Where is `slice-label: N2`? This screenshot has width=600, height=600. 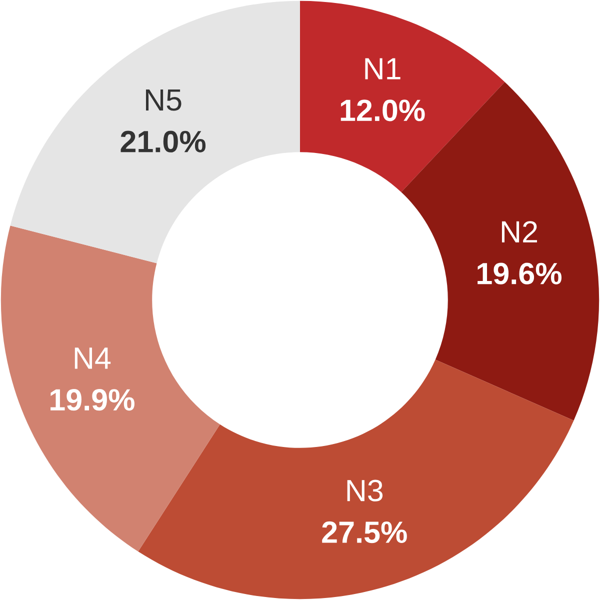 slice-label: N2 is located at coordinates (519, 231).